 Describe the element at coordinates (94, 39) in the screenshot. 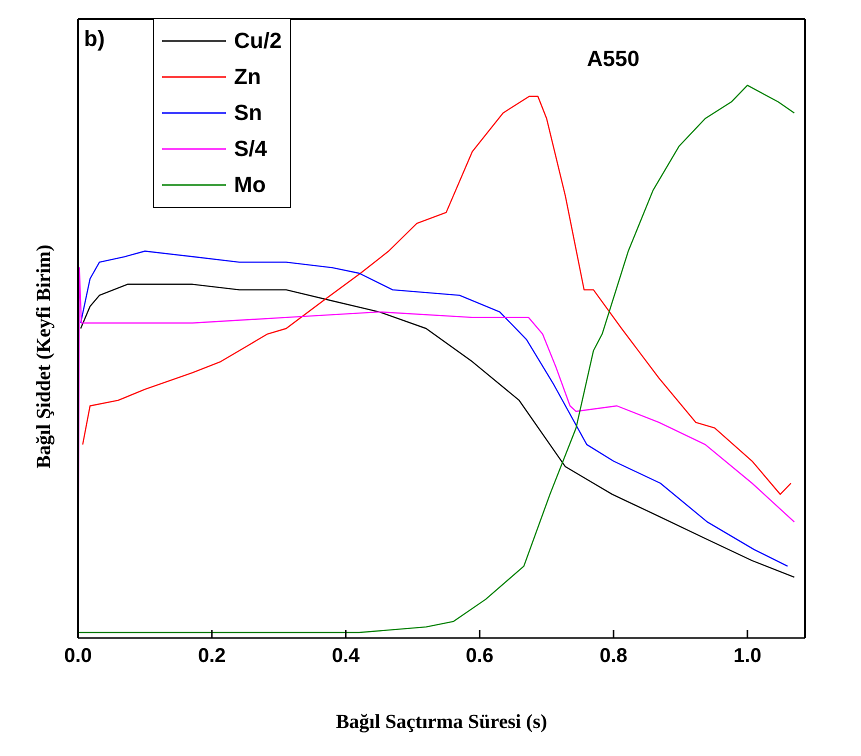

I see `text: b)` at that location.